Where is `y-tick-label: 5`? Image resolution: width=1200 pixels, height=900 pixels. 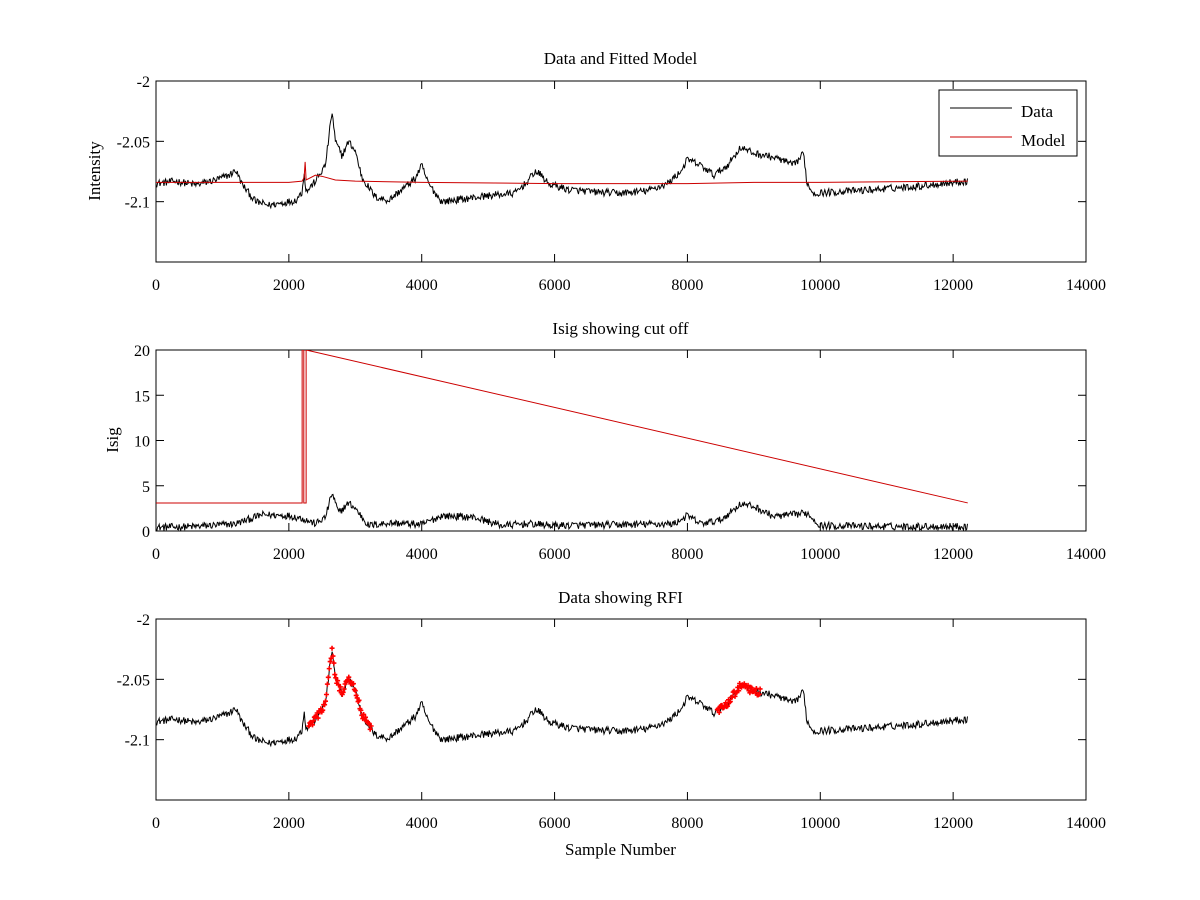 y-tick-label: 5 is located at coordinates (146, 487).